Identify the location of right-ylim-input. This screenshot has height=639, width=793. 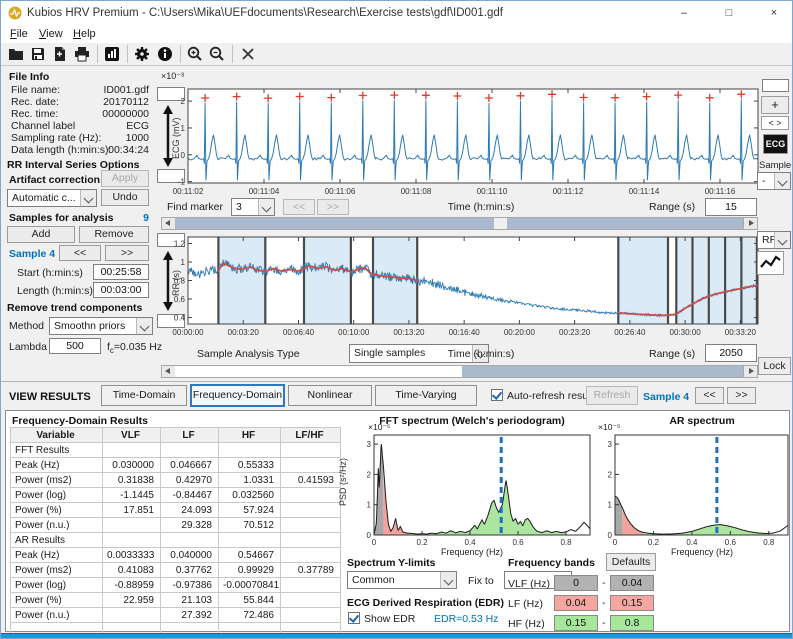
(775, 85).